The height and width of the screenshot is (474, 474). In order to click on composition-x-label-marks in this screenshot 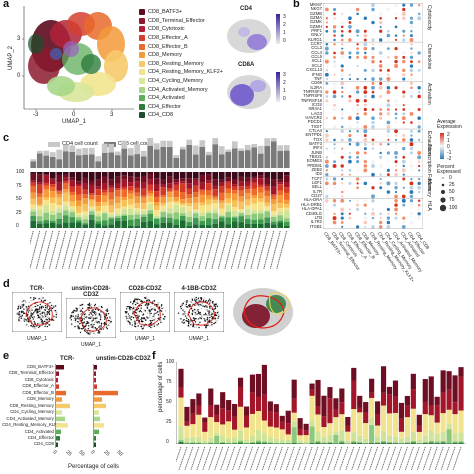, I will do `click(159, 250)`.